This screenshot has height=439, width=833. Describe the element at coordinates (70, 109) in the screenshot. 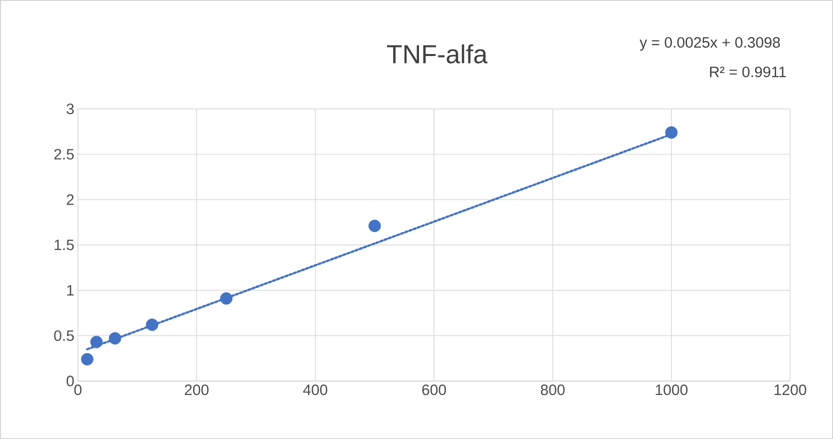

I see `y-tick-label: 3` at that location.